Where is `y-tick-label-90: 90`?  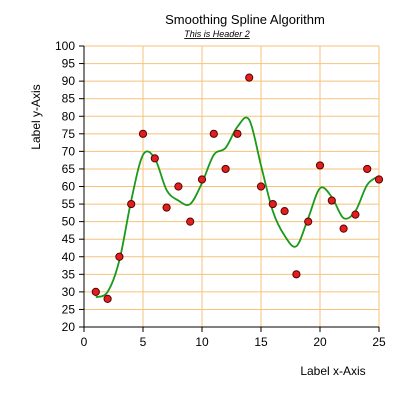 y-tick-label-90: 90 is located at coordinates (69, 81).